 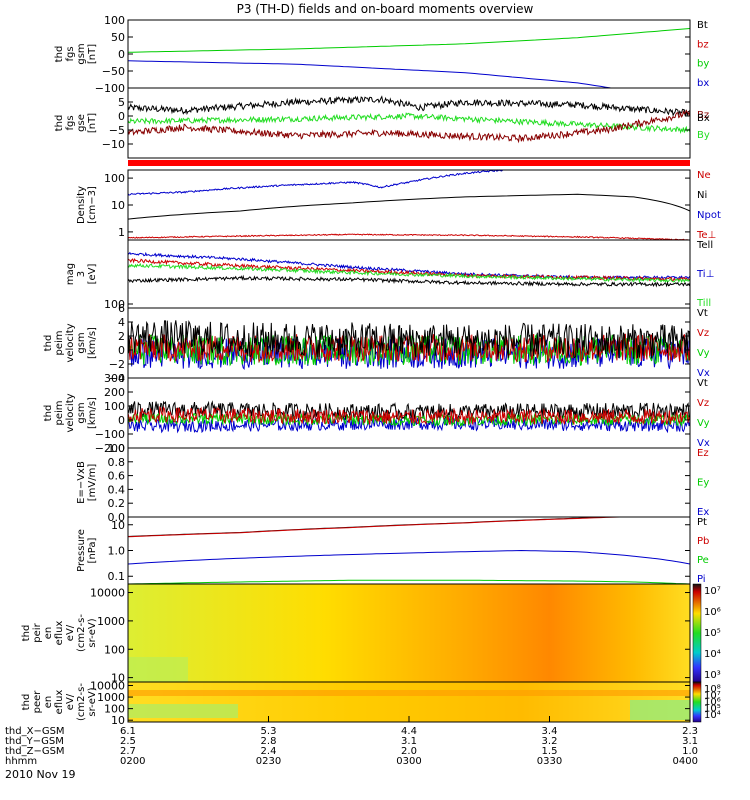 I want to click on y-axis-label: peir, so click(x=37, y=632).